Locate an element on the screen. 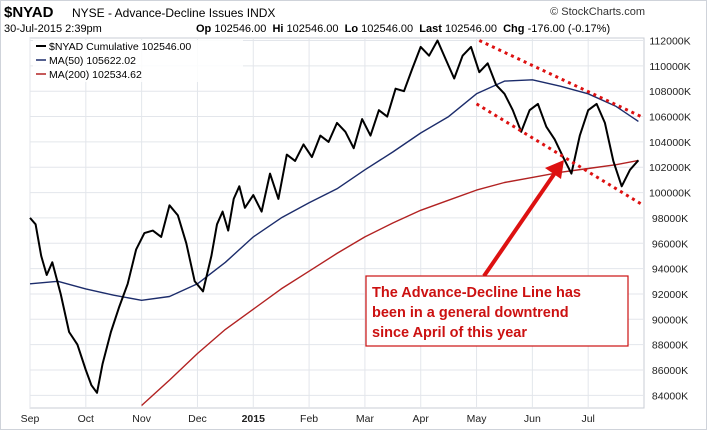  annotation-line-1: The Advance-Decline Line has is located at coordinates (476, 293).